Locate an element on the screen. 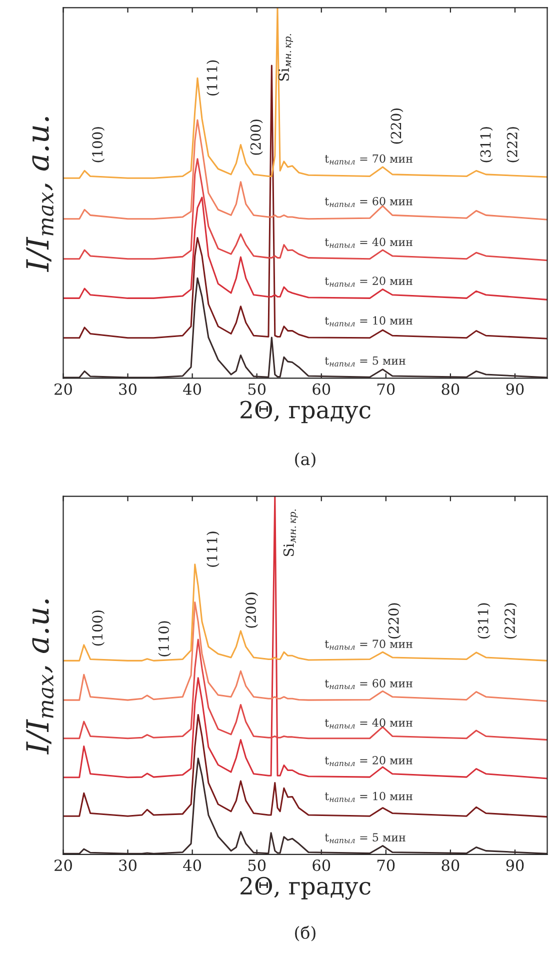  annotation: (110) is located at coordinates (164, 638).